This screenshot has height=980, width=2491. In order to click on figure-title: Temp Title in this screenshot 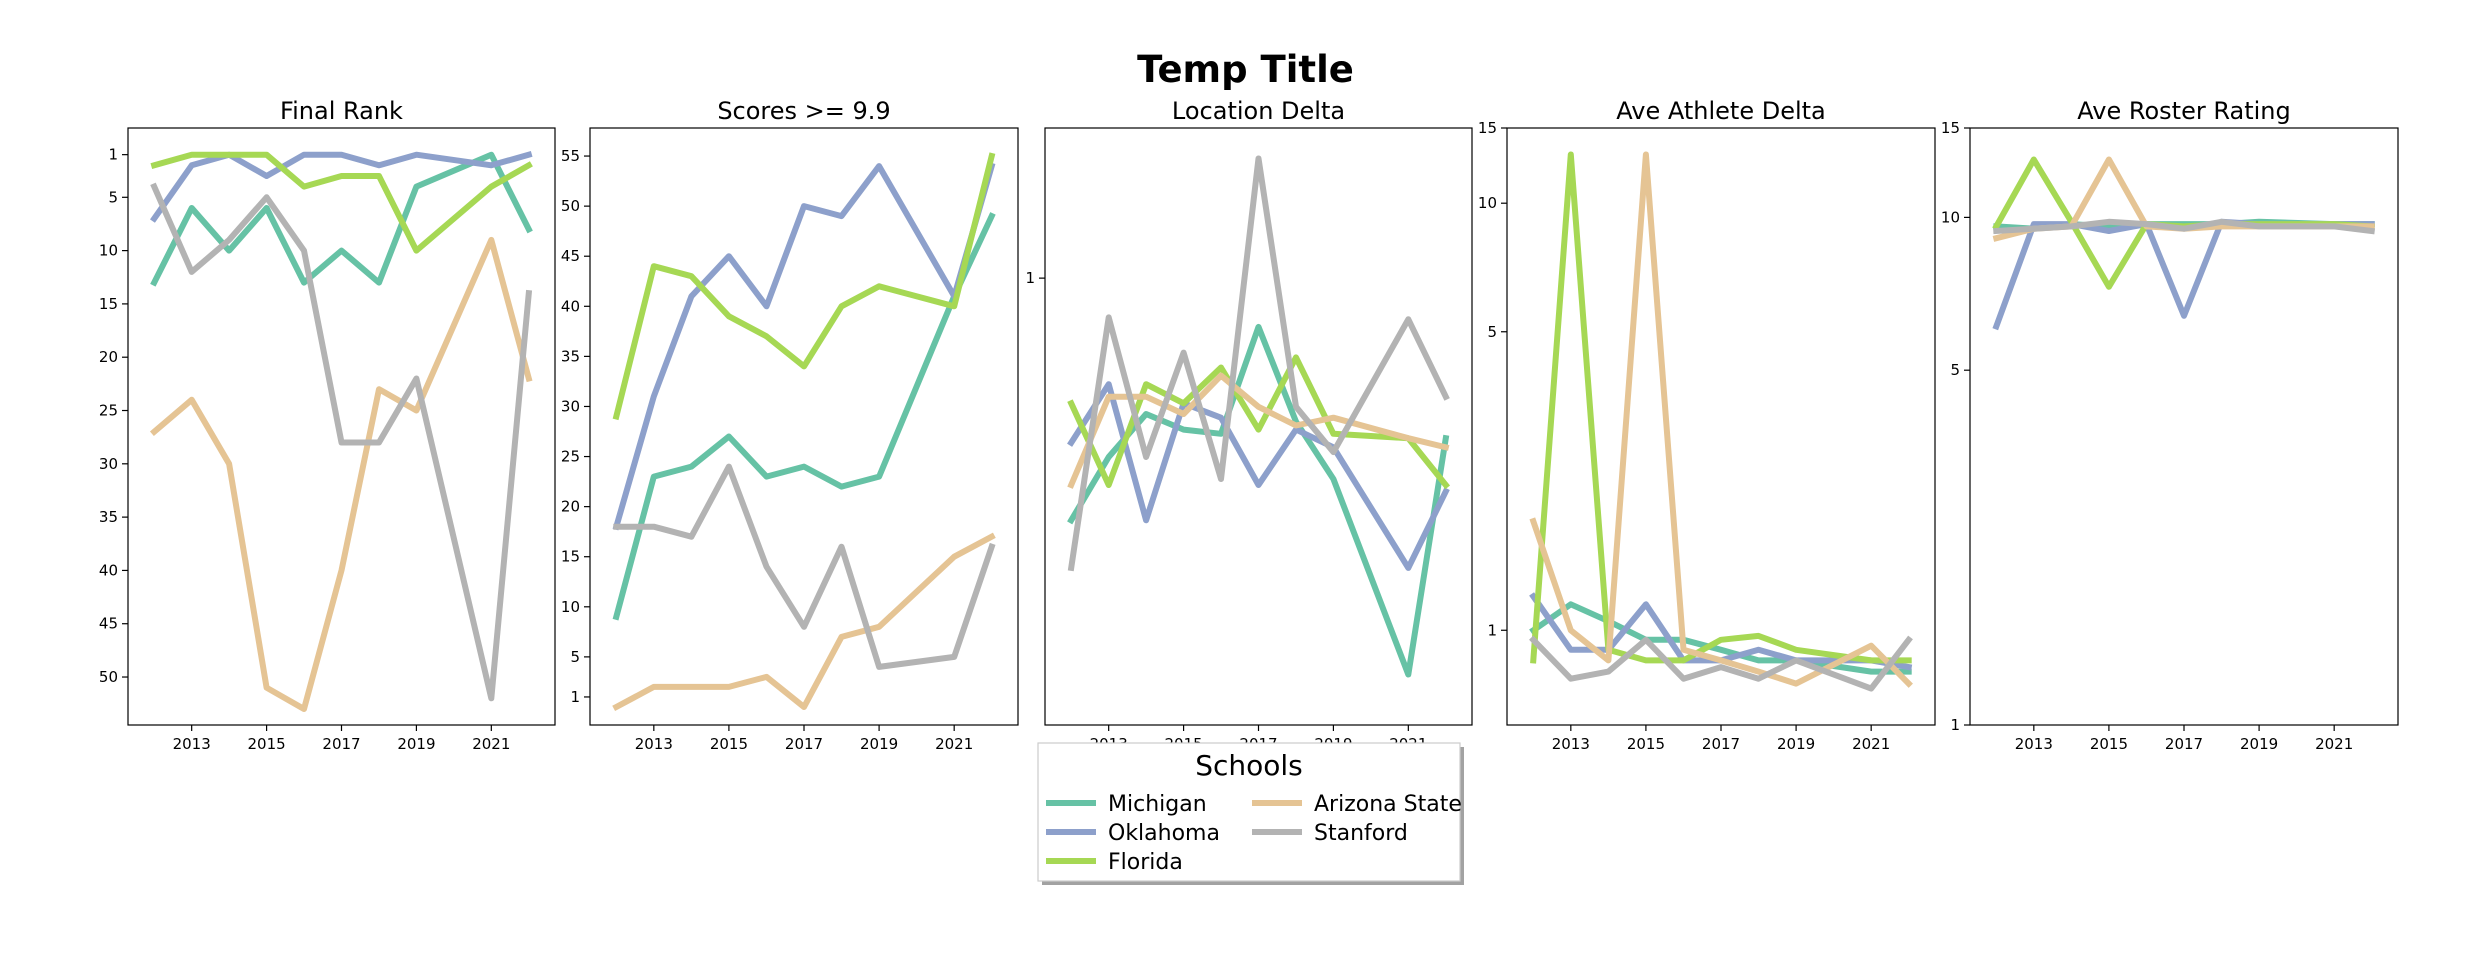, I will do `click(1245, 69)`.